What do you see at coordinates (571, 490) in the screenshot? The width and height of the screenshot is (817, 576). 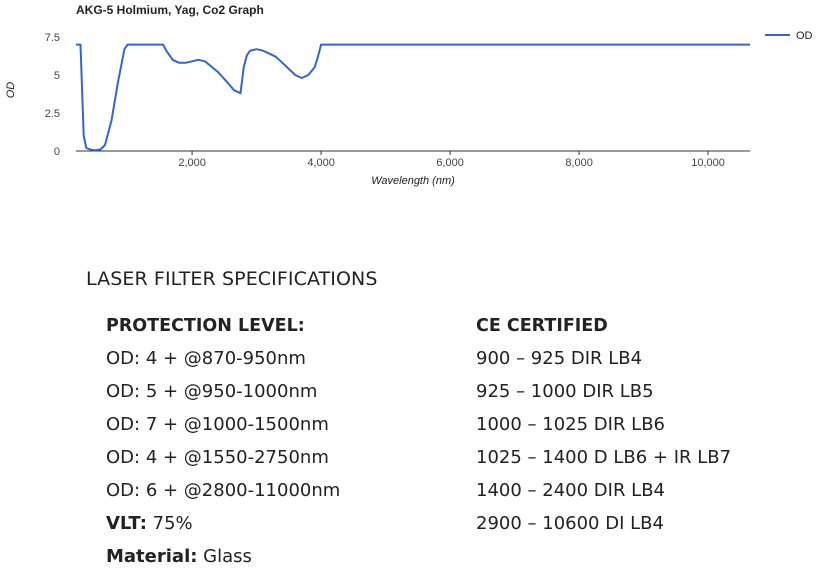 I see `ce-row: 1400 – 2400 DIR LB4` at bounding box center [571, 490].